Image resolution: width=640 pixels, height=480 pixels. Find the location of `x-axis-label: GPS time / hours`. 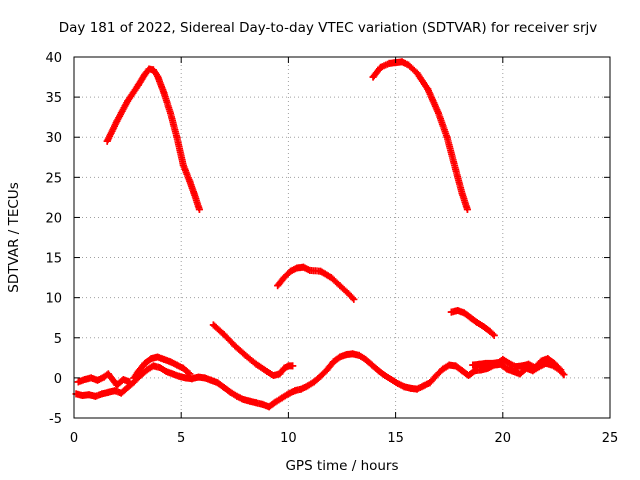

x-axis-label: GPS time / hours is located at coordinates (341, 466).